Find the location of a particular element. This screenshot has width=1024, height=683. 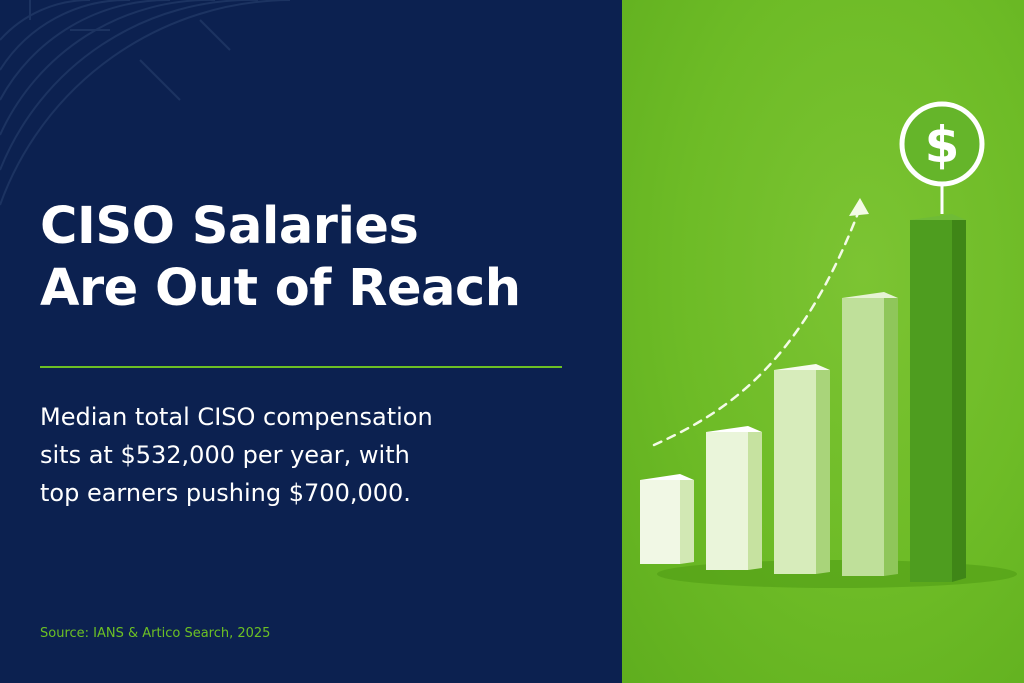

dollar-icon is located at coordinates (942, 144).